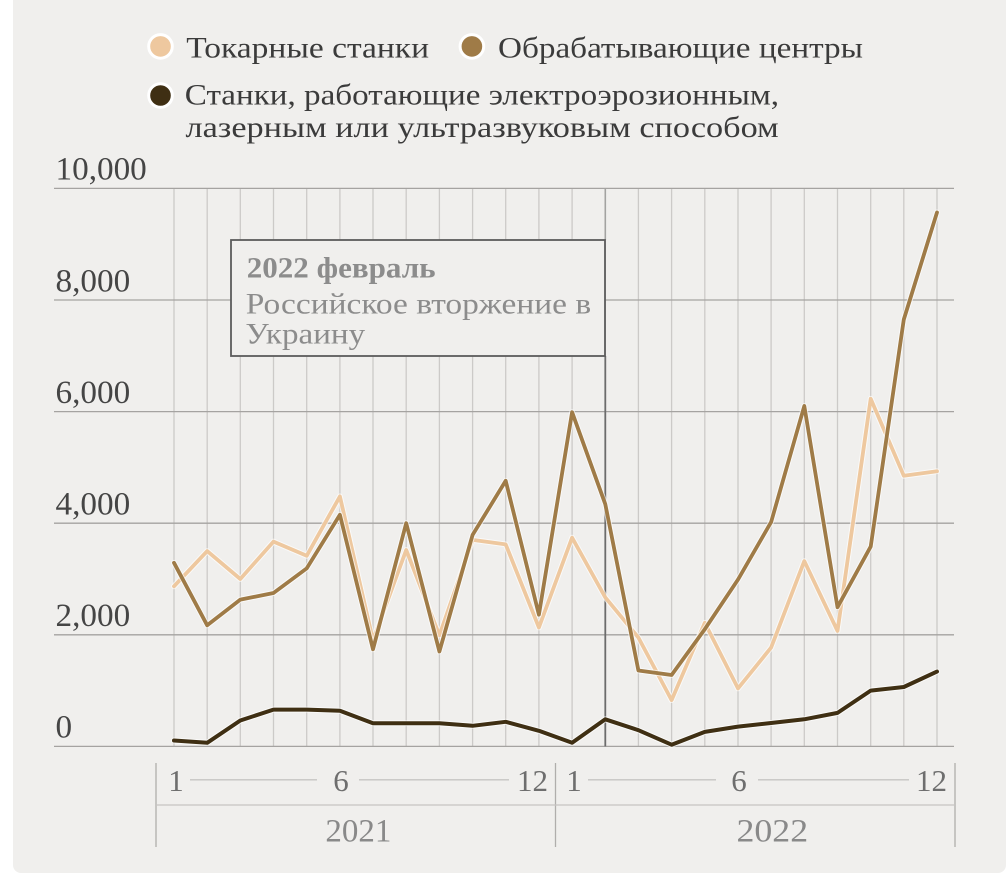  Describe the element at coordinates (64, 727) in the screenshot. I see `svg-text: 0` at that location.